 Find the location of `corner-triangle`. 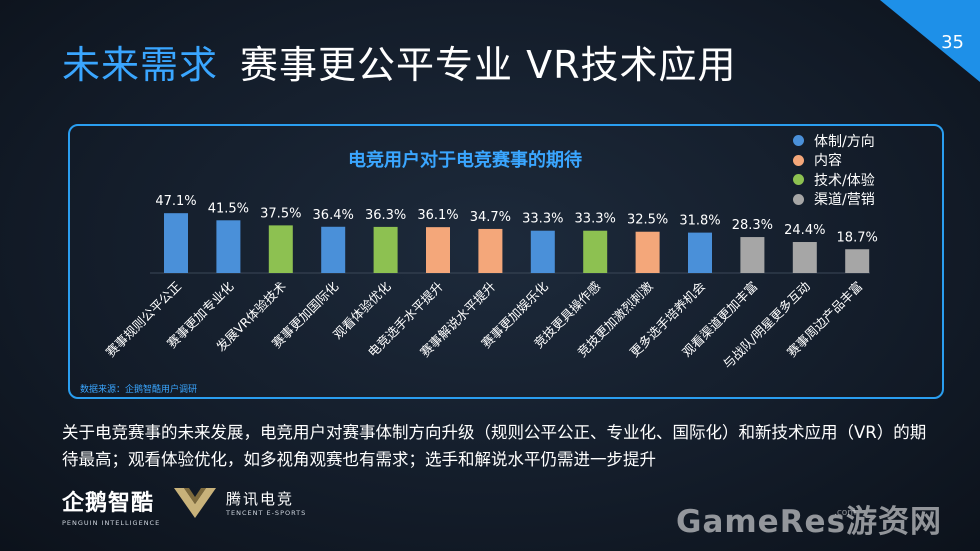

corner-triangle is located at coordinates (930, 41).